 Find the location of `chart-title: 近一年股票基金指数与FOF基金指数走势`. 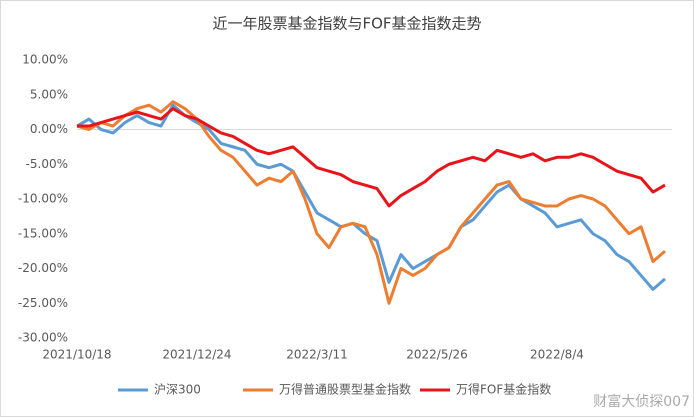

chart-title: 近一年股票基金指数与FOF基金指数走势 is located at coordinates (346, 24).